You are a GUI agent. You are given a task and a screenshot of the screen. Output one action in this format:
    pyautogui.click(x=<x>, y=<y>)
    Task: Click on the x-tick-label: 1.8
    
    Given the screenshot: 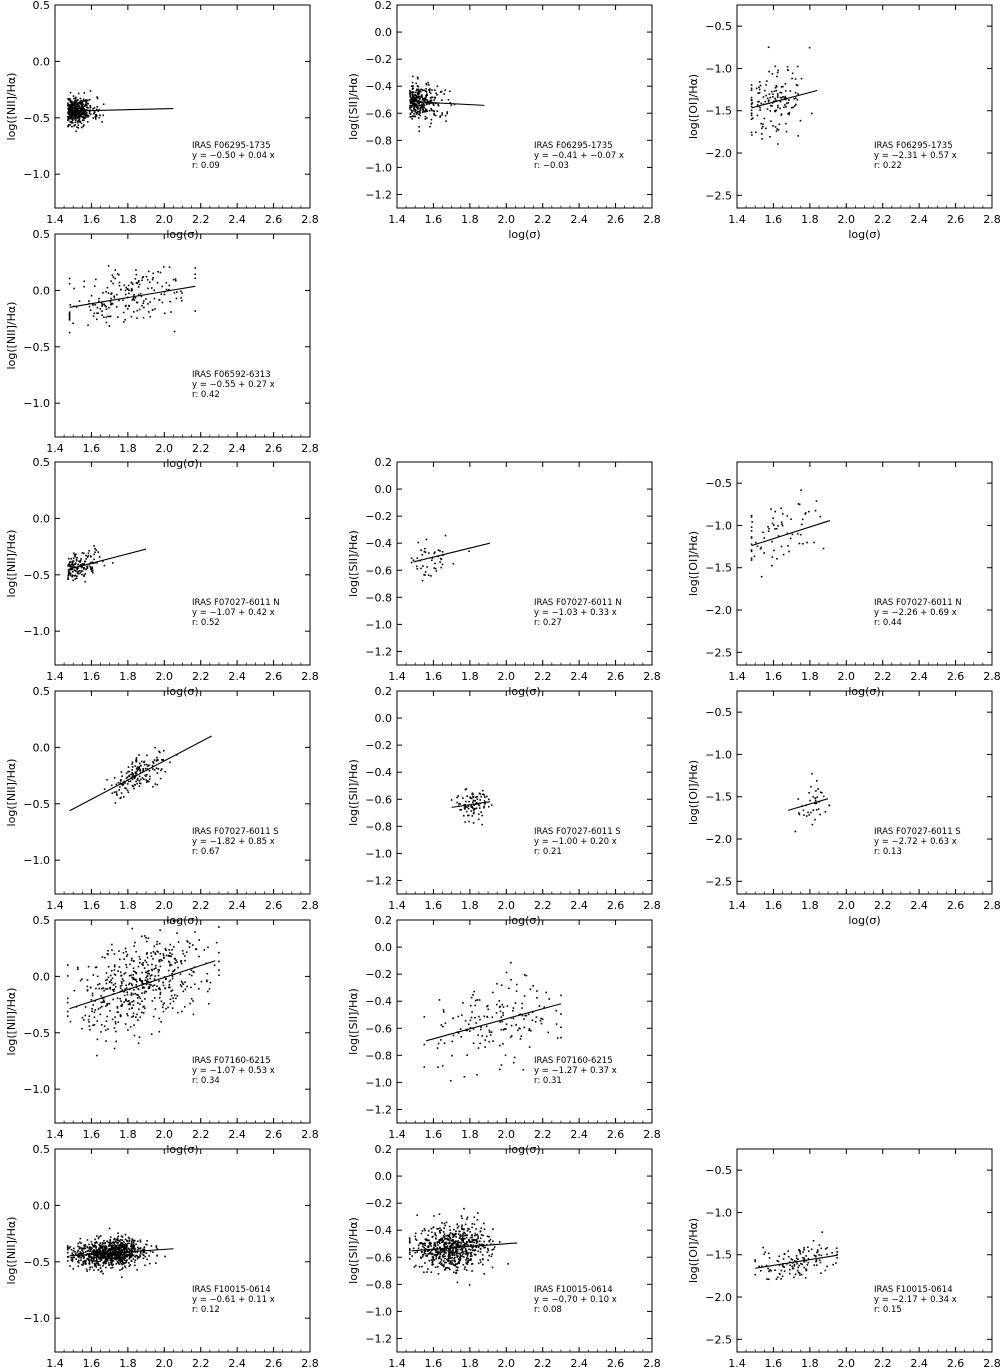 What is the action you would take?
    pyautogui.click(x=128, y=905)
    